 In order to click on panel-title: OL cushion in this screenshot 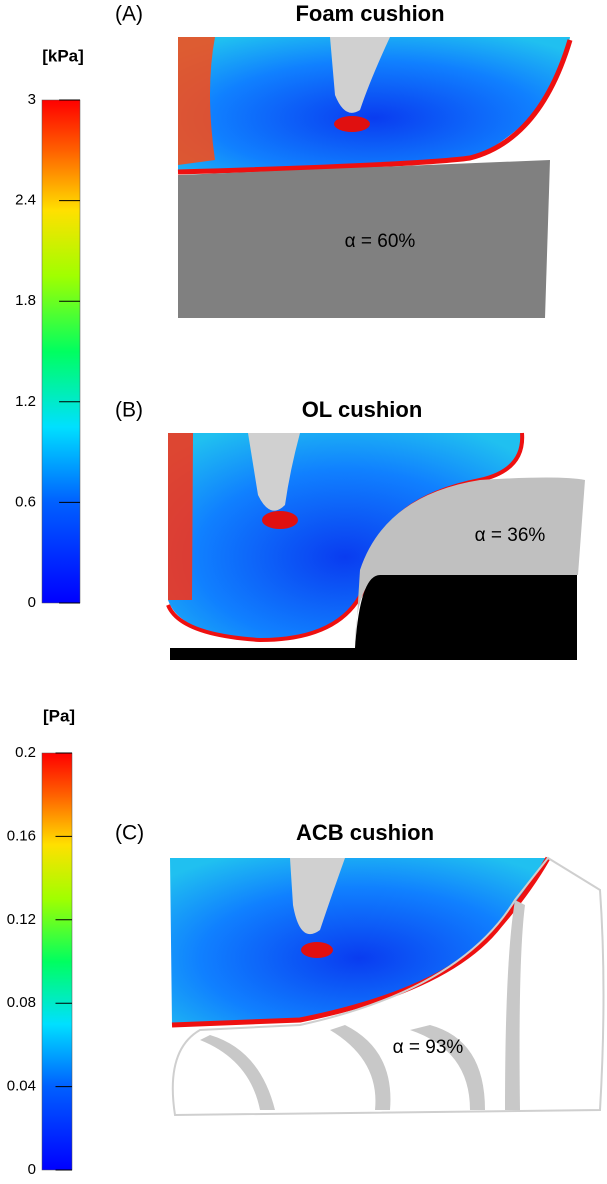, I will do `click(362, 409)`.